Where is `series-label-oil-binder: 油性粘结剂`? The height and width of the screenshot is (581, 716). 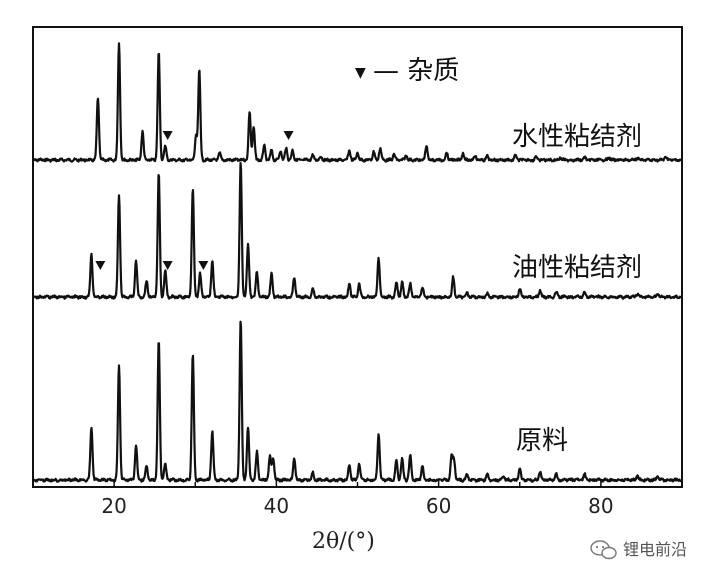
series-label-oil-binder: 油性粘结剂 is located at coordinates (577, 268).